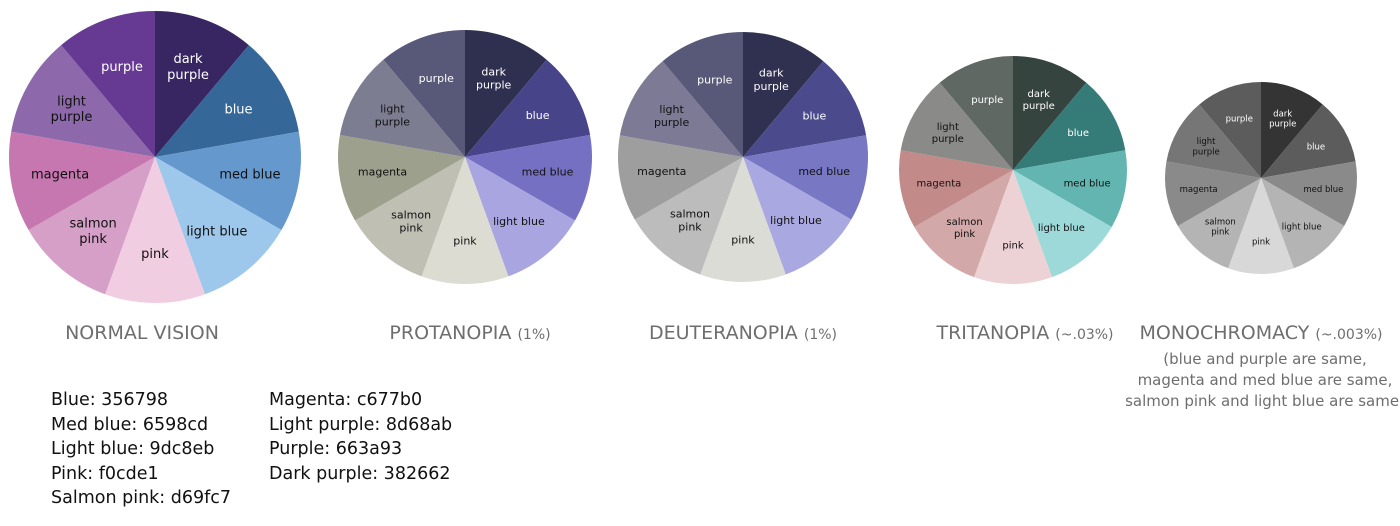 The height and width of the screenshot is (526, 1400). Describe the element at coordinates (548, 171) in the screenshot. I see `slice-label: med blue` at that location.